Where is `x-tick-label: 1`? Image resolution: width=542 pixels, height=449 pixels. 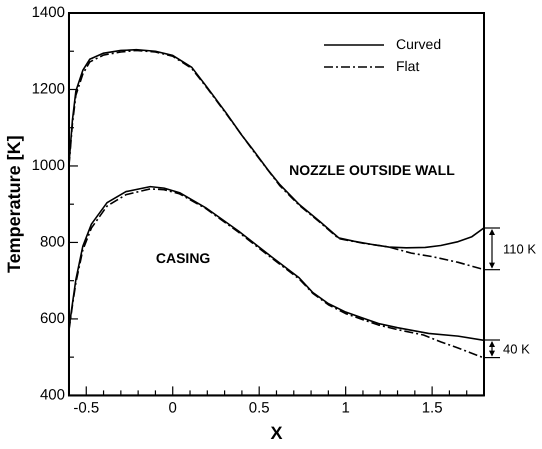 x-tick-label: 1 is located at coordinates (345, 408).